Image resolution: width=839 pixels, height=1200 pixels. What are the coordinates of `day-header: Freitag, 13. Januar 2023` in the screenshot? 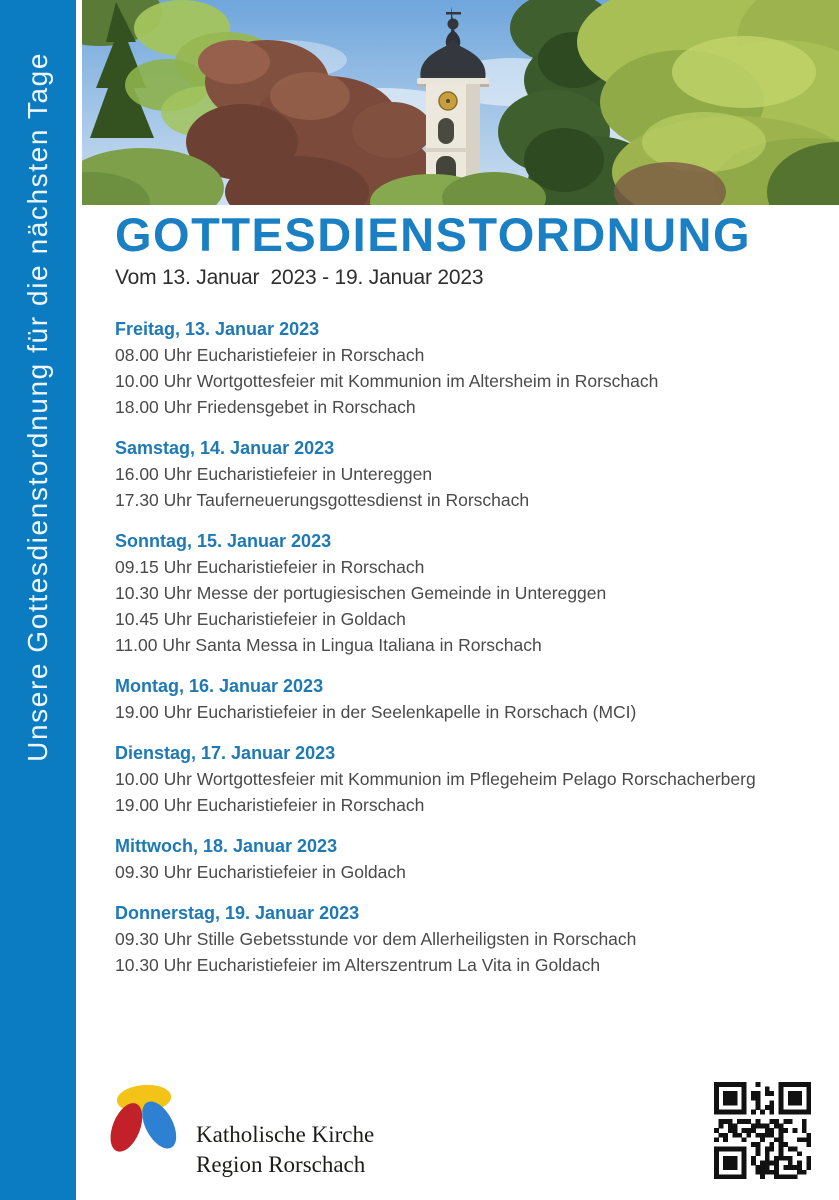 It's located at (217, 328).